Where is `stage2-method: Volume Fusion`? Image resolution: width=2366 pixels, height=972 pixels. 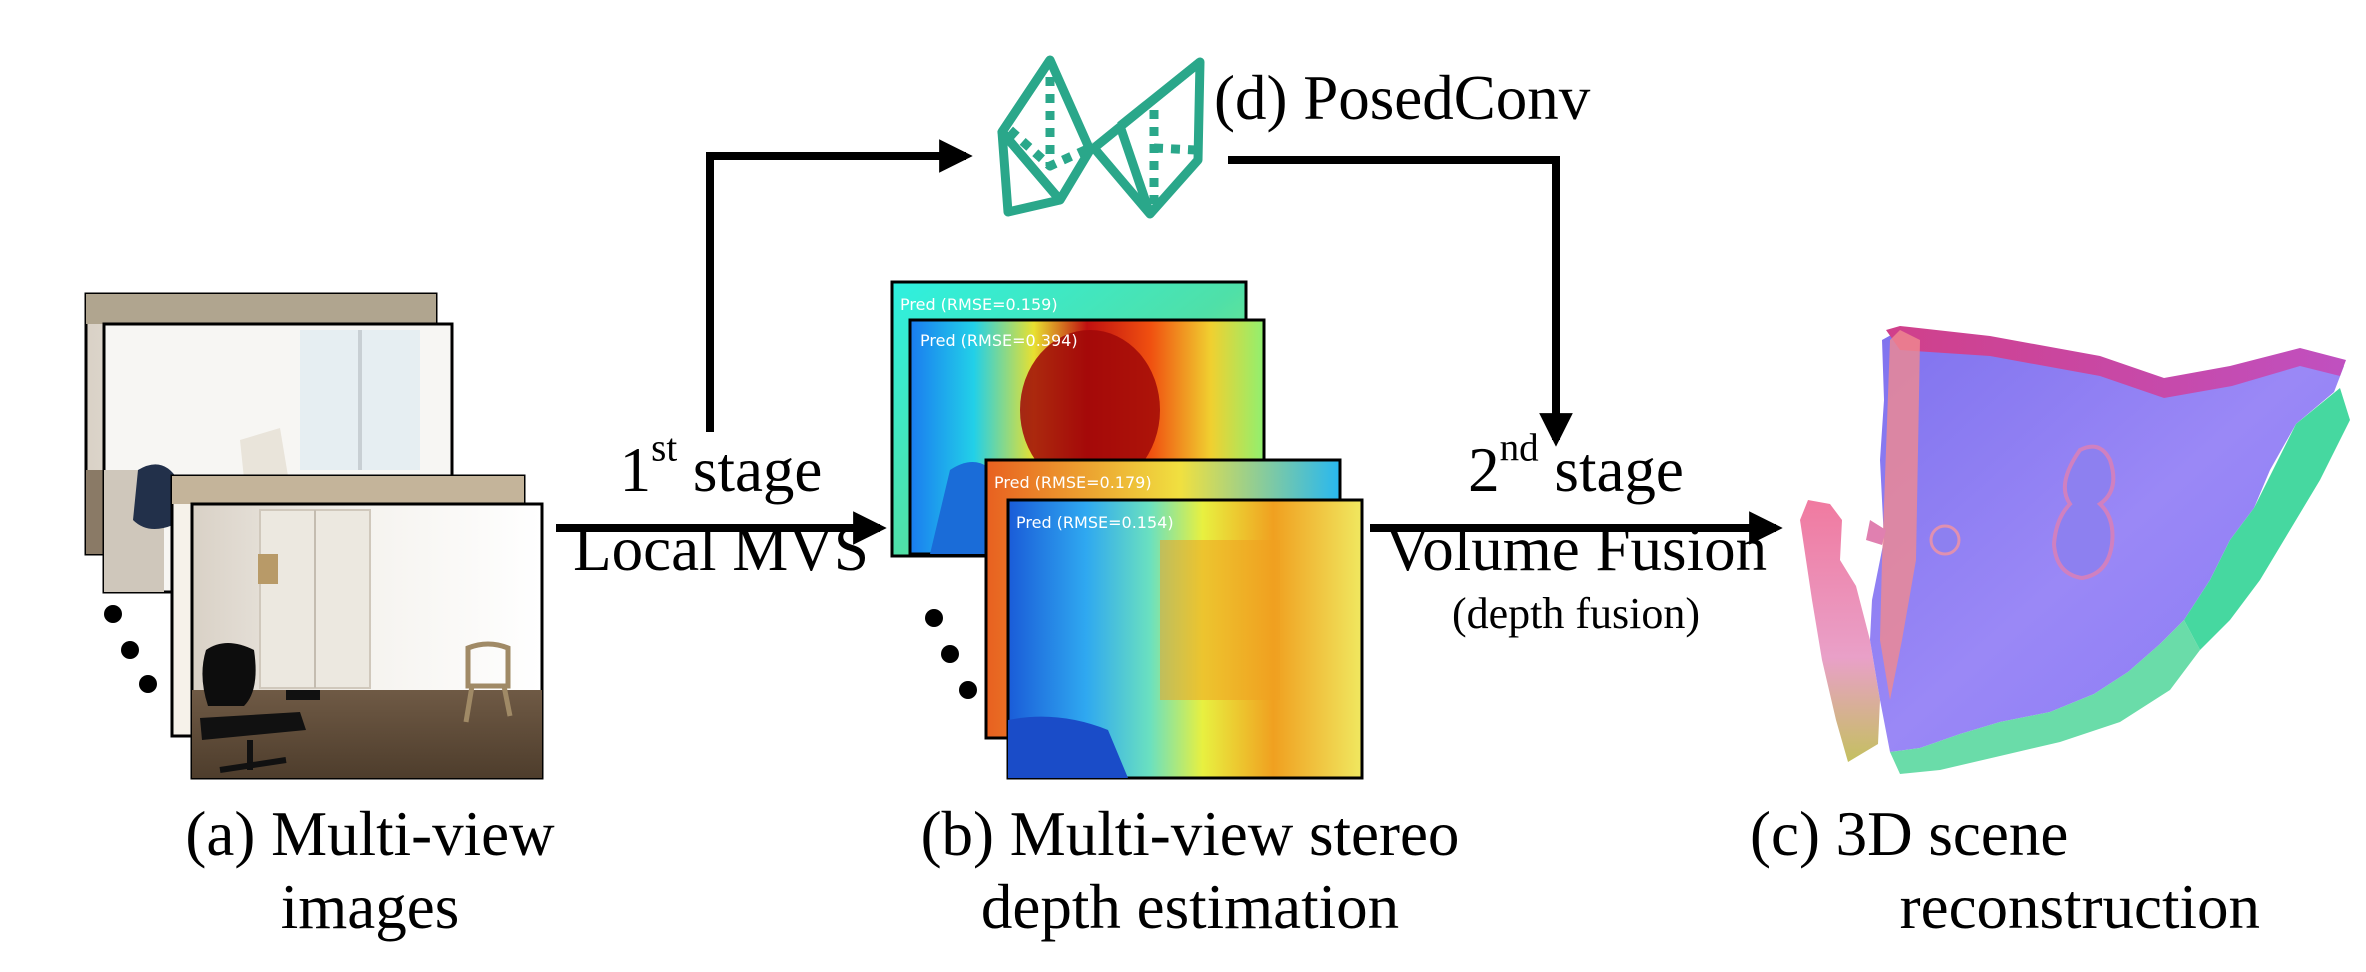 stage2-method: Volume Fusion is located at coordinates (1576, 549).